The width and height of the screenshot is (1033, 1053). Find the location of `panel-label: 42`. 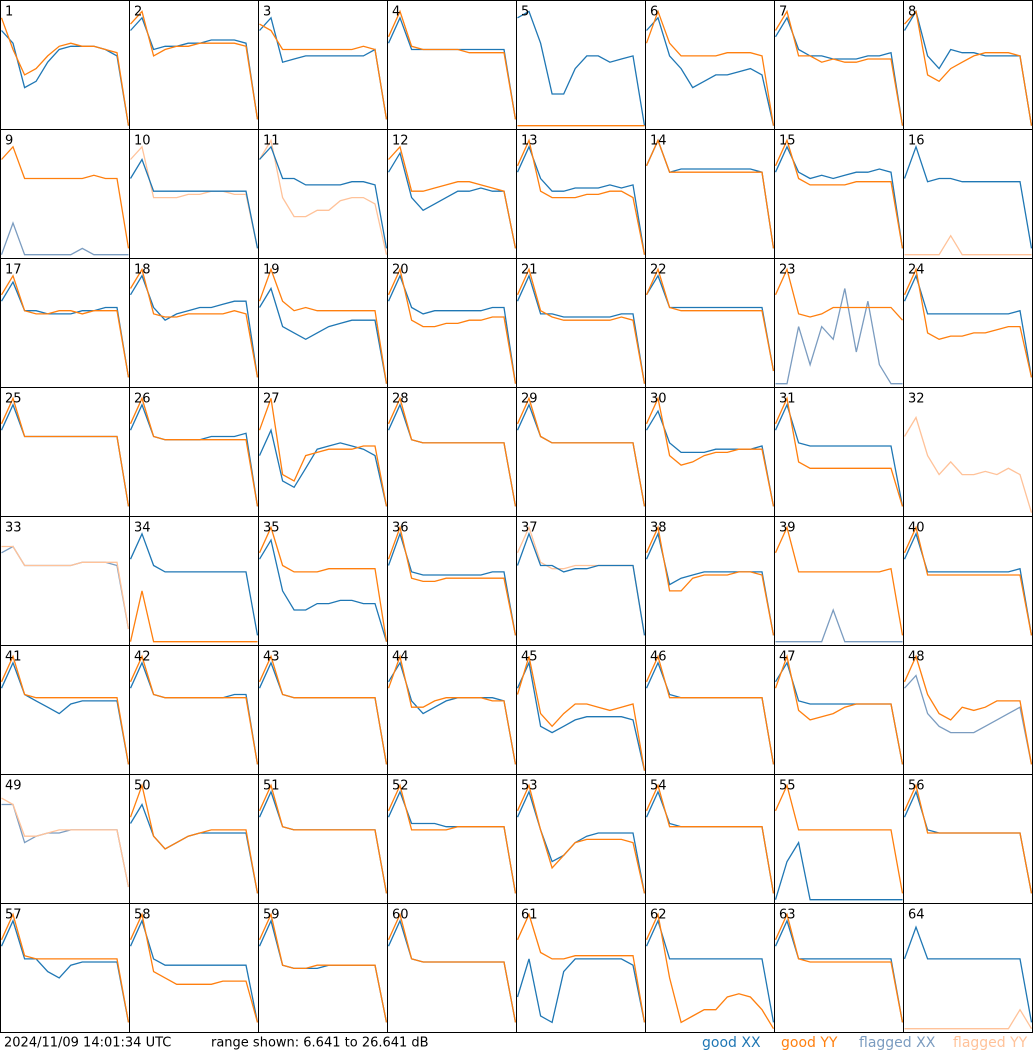

panel-label: 42 is located at coordinates (142, 657).